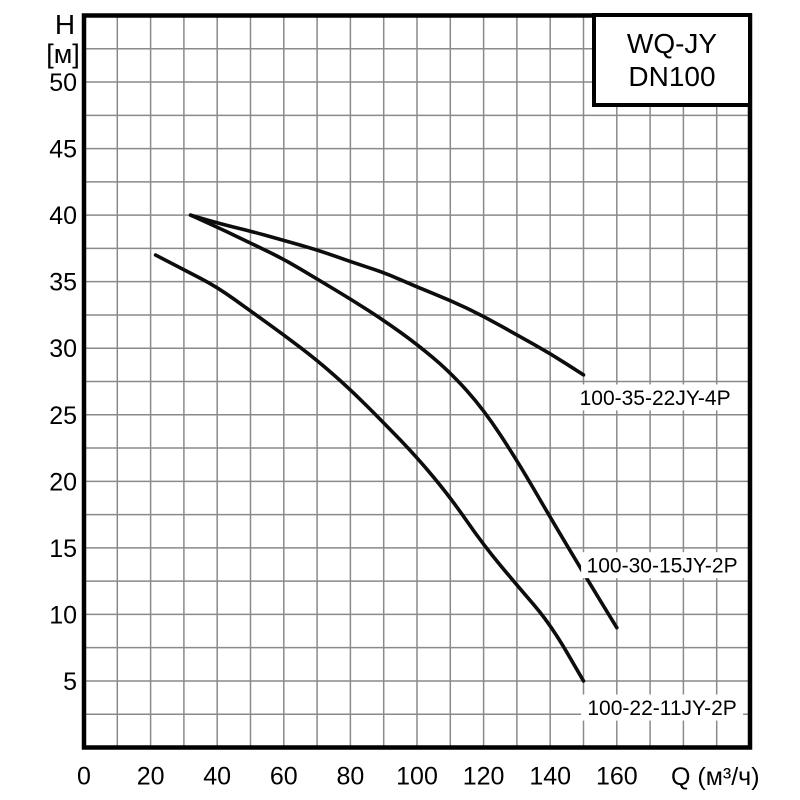 This screenshot has width=800, height=800. I want to click on y-tick-label: 20, so click(63, 482).